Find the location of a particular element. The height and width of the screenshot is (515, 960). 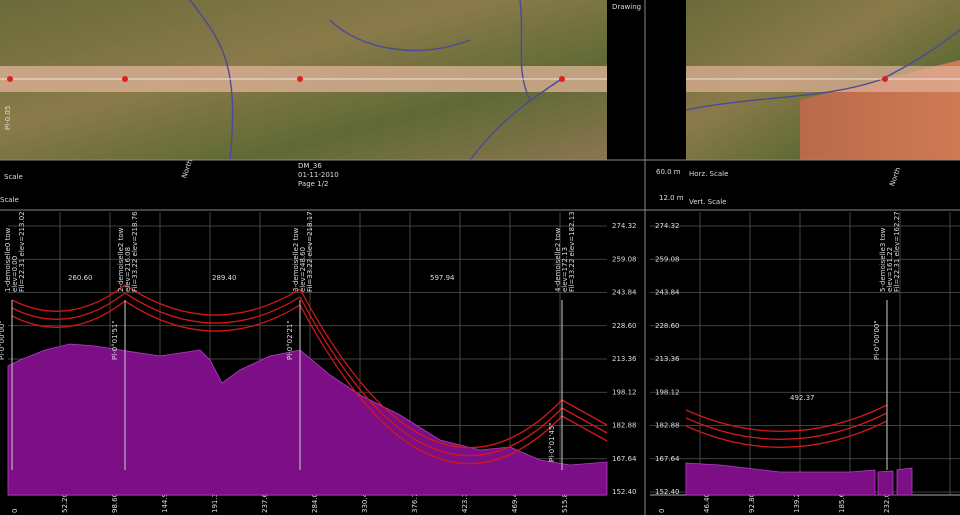

station-label: 469.40 is located at coordinates (515, 501).